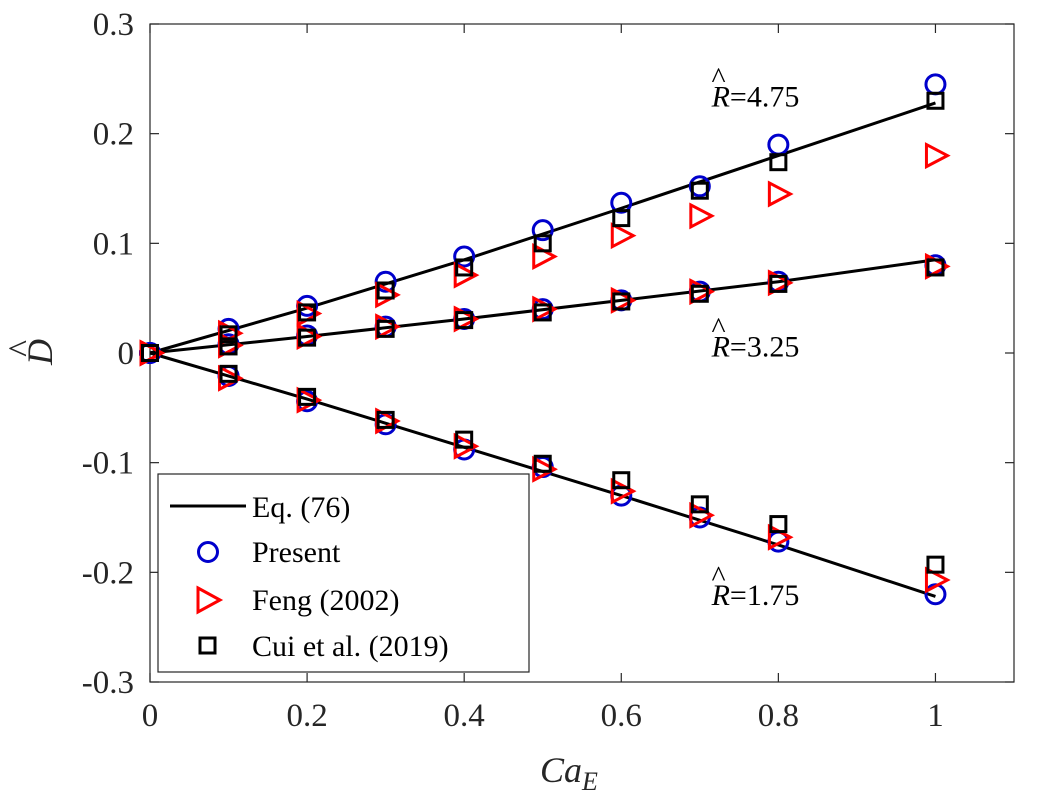  I want to click on r-hat-label: R=1.75, so click(755, 595).